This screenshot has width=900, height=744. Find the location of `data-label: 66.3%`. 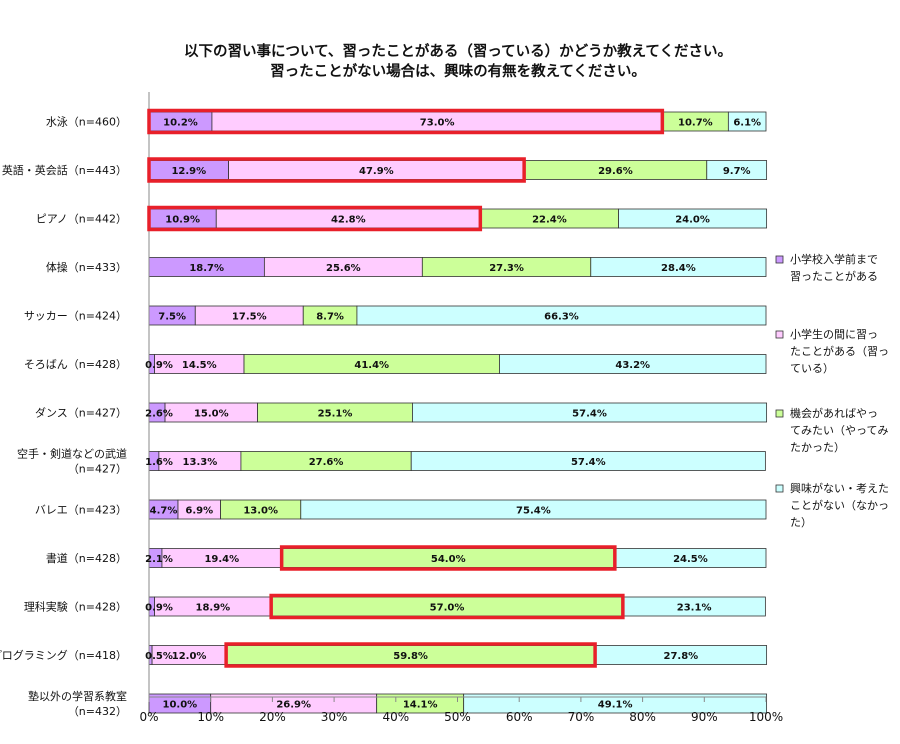

data-label: 66.3% is located at coordinates (561, 317).